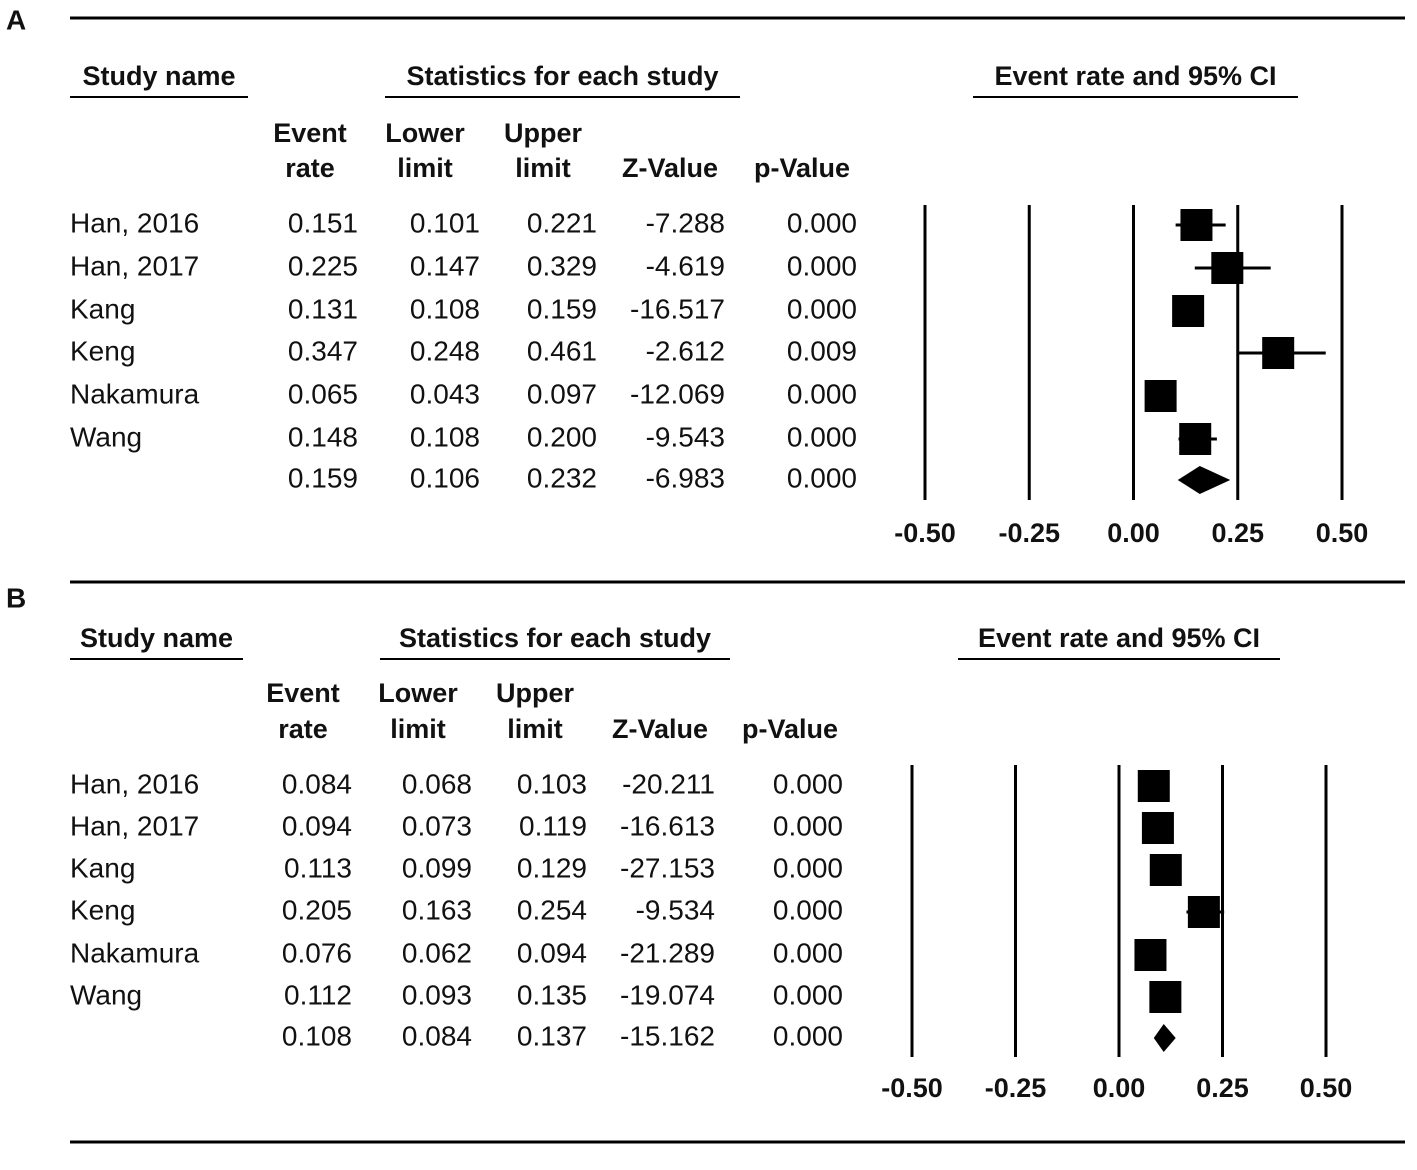 This screenshot has width=1417, height=1170. What do you see at coordinates (445, 393) in the screenshot?
I see `lower-limit: 0.043` at bounding box center [445, 393].